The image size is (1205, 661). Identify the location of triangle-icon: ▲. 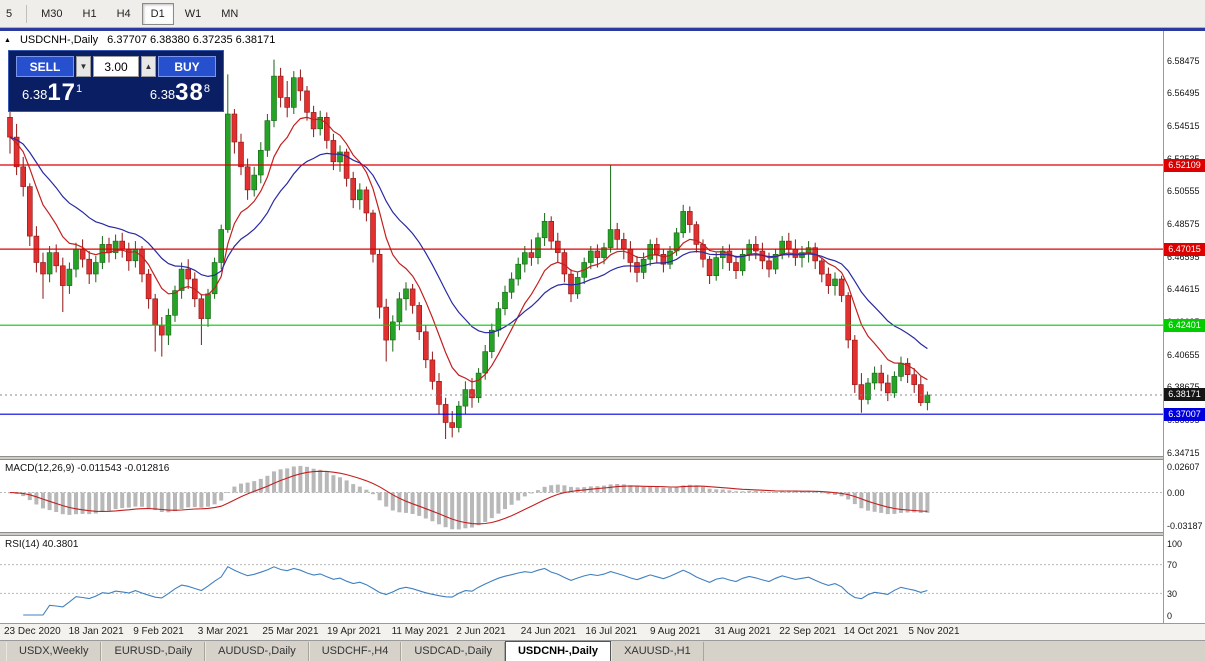
(7, 40).